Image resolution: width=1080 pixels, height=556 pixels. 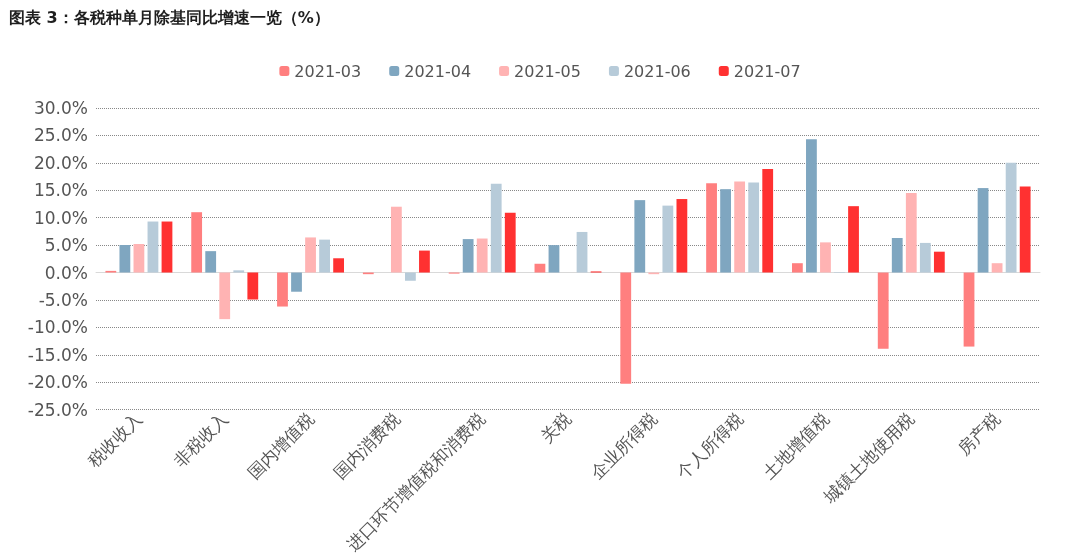 What do you see at coordinates (57, 409) in the screenshot?
I see `y-tick-label: -25.0%` at bounding box center [57, 409].